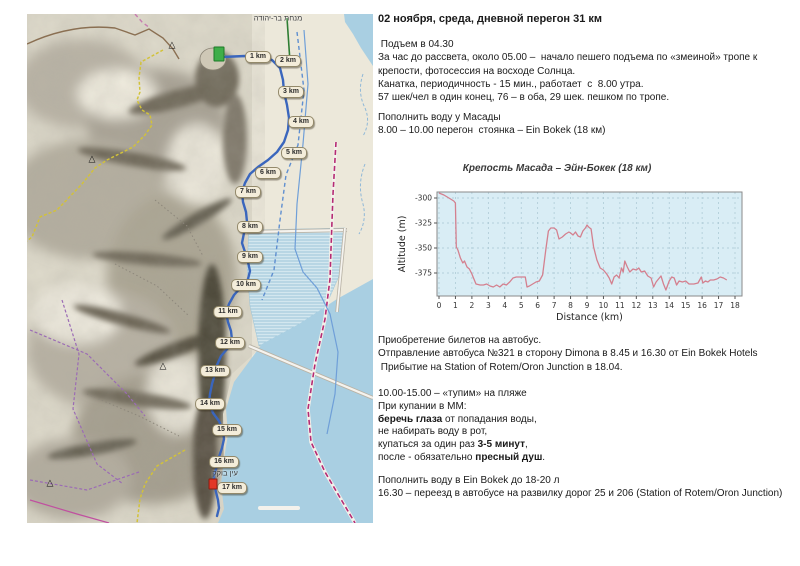  What do you see at coordinates (248, 192) in the screenshot?
I see `km-marker: 7 km` at bounding box center [248, 192].